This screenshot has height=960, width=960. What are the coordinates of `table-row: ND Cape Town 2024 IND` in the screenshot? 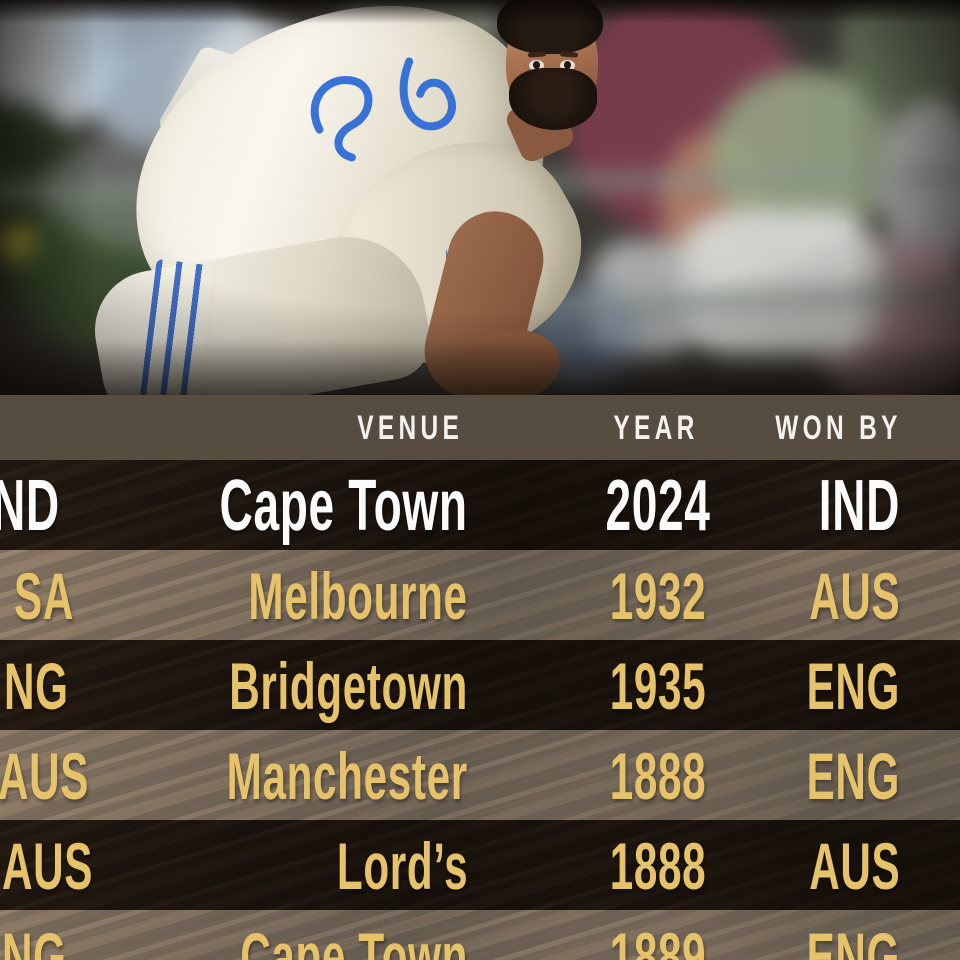 It's located at (480, 505).